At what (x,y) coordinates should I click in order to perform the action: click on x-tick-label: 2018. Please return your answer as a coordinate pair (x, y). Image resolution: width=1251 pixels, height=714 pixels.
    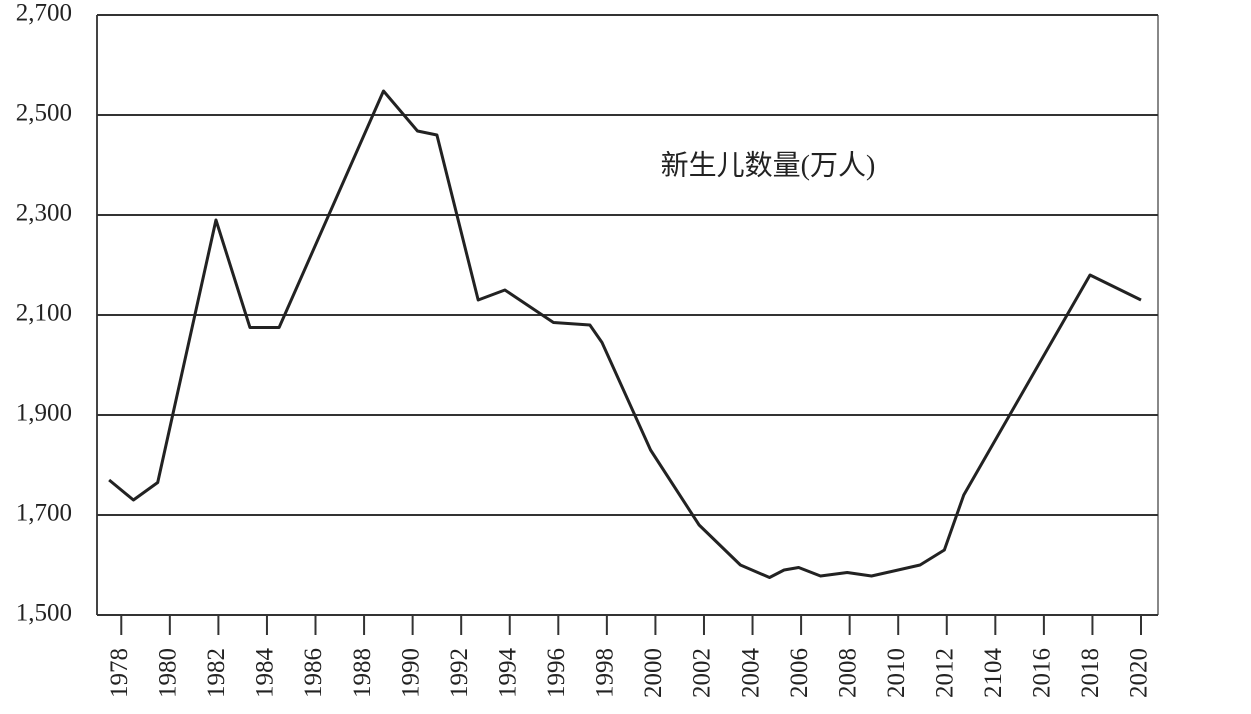
    Looking at the image, I should click on (1090, 673).